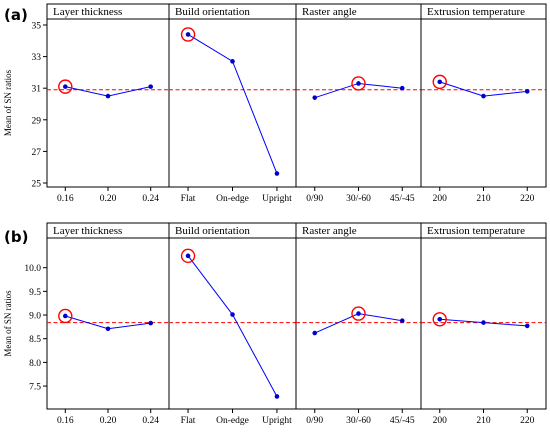  What do you see at coordinates (35, 388) in the screenshot?
I see `y-tick-label: 7.5` at bounding box center [35, 388].